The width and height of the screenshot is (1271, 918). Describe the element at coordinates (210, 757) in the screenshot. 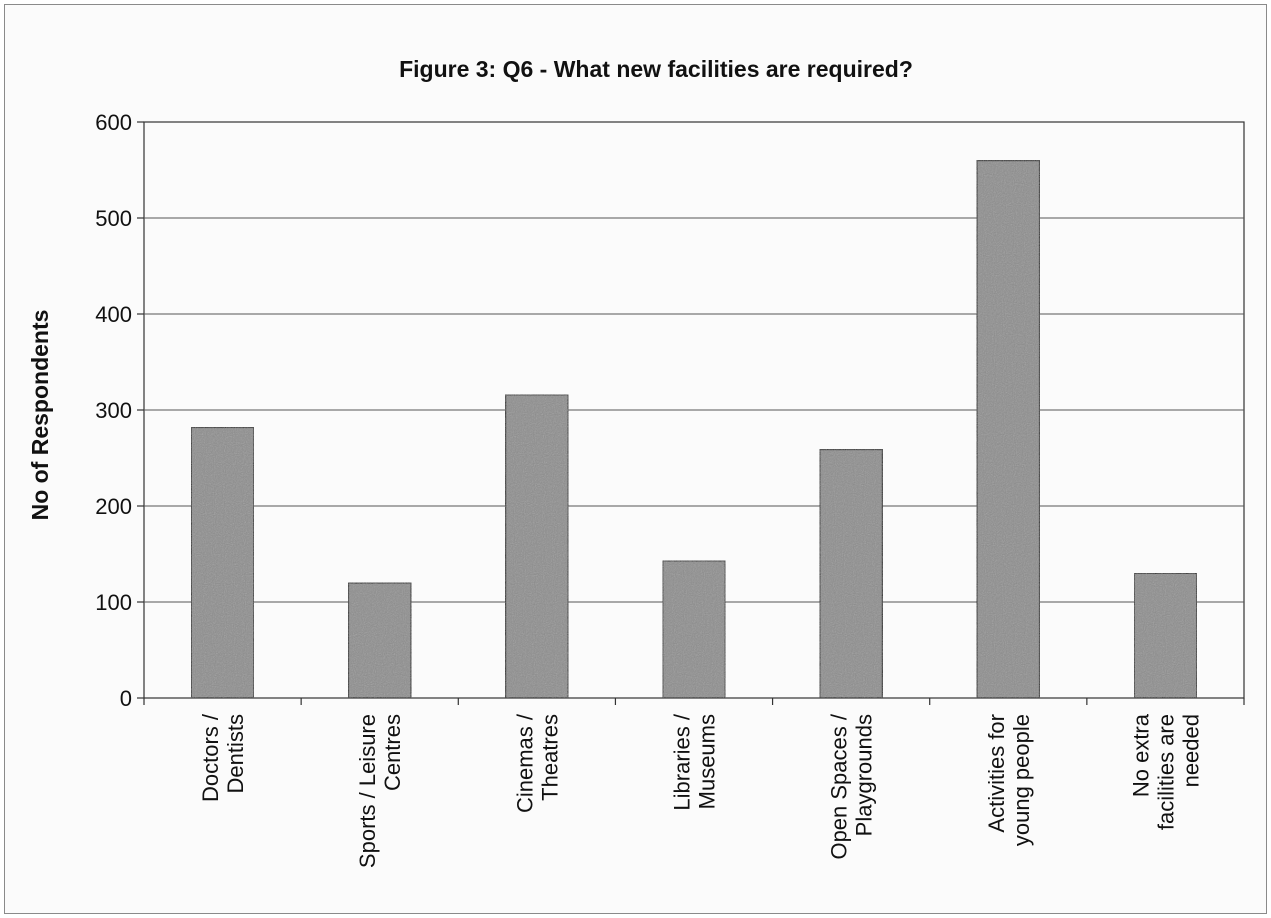

I see `x-category-label: Doctors /` at that location.